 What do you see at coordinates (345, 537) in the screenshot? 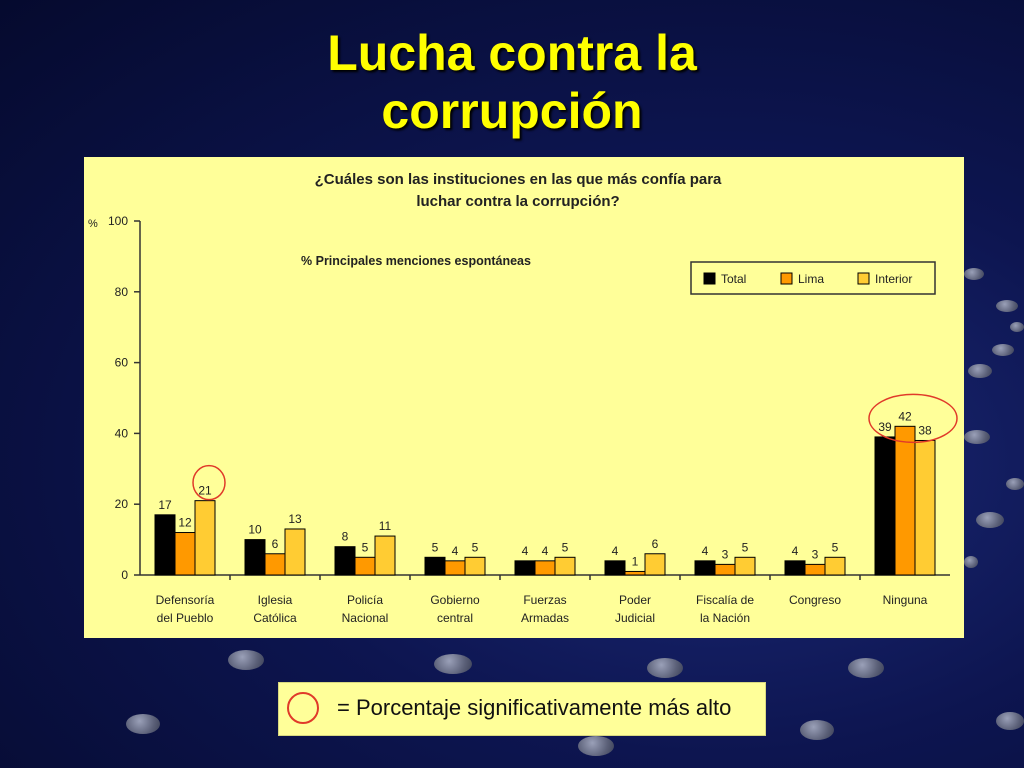
I see `data-label-total: 8` at bounding box center [345, 537].